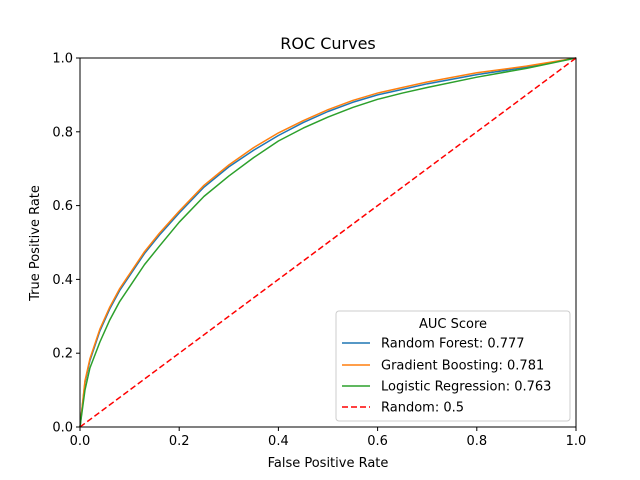 The height and width of the screenshot is (480, 640). Describe the element at coordinates (453, 344) in the screenshot. I see `legend-entry-label: Random Forest: 0.777` at that location.